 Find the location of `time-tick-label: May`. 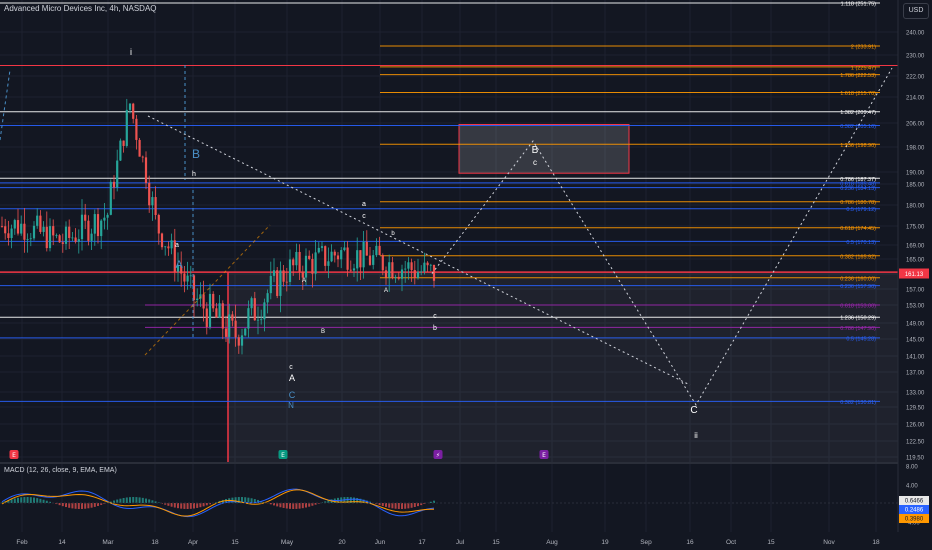

time-tick-label: May is located at coordinates (287, 542).